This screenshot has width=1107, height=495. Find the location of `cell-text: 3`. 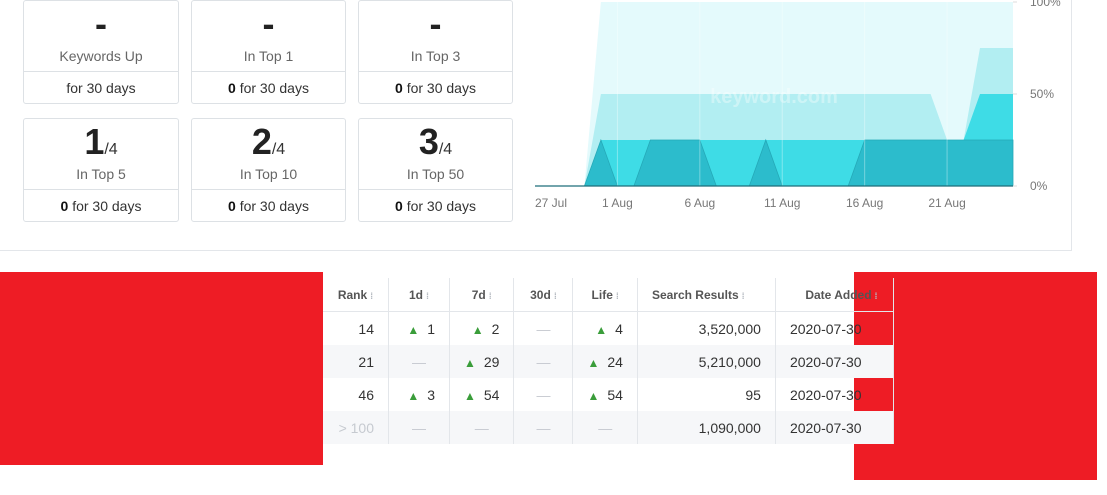

cell-text: 3 is located at coordinates (431, 394).